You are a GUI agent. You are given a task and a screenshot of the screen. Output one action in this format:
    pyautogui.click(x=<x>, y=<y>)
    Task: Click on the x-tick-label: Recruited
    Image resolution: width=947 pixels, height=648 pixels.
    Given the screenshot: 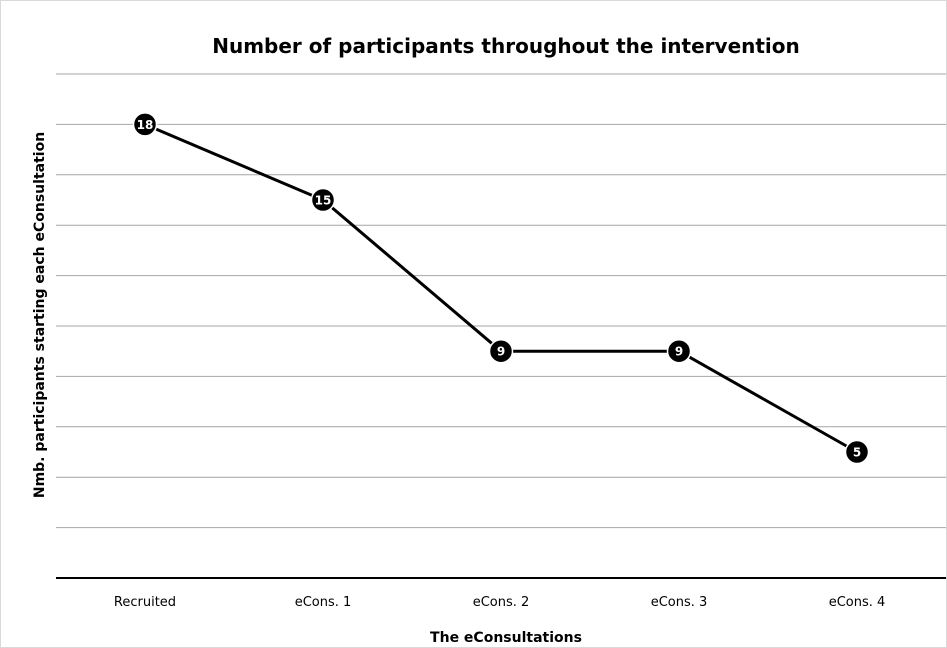 What is the action you would take?
    pyautogui.click(x=145, y=602)
    